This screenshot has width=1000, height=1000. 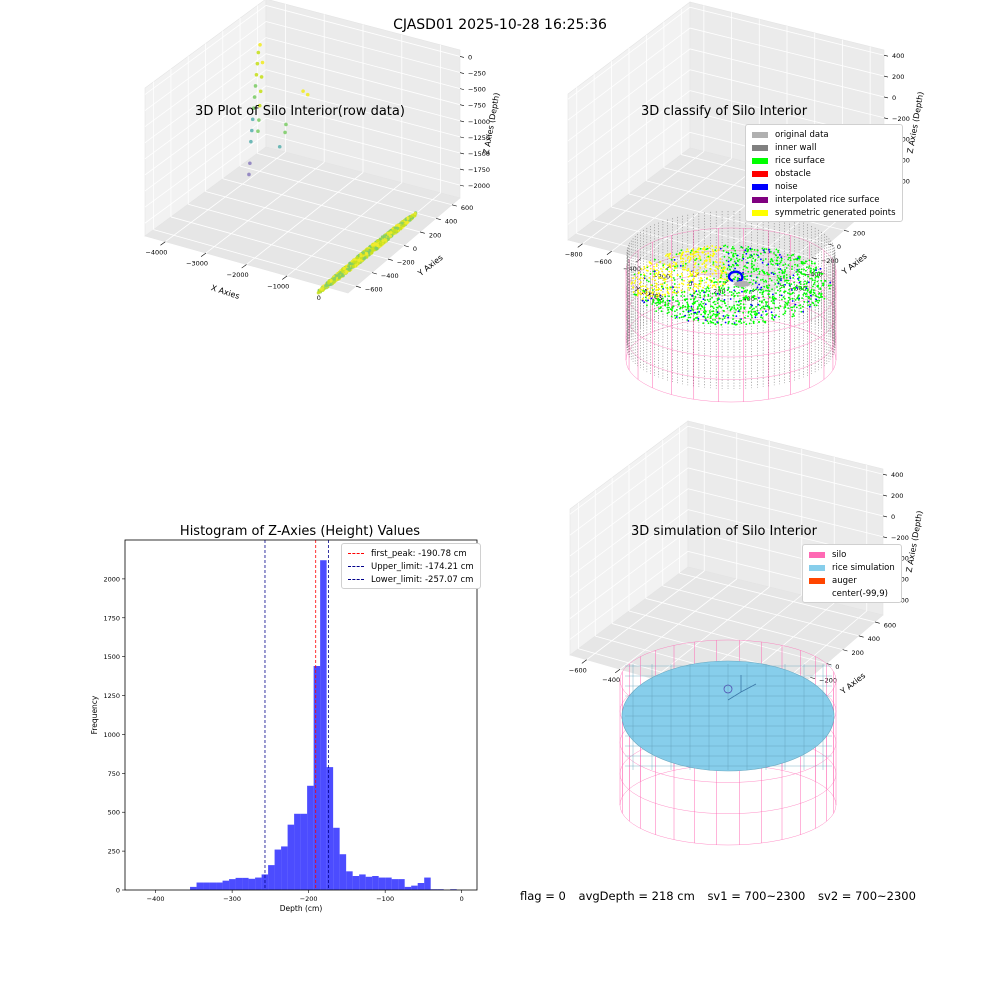 What do you see at coordinates (852, 580) in the screenshot?
I see `legend-item: auger` at bounding box center [852, 580].